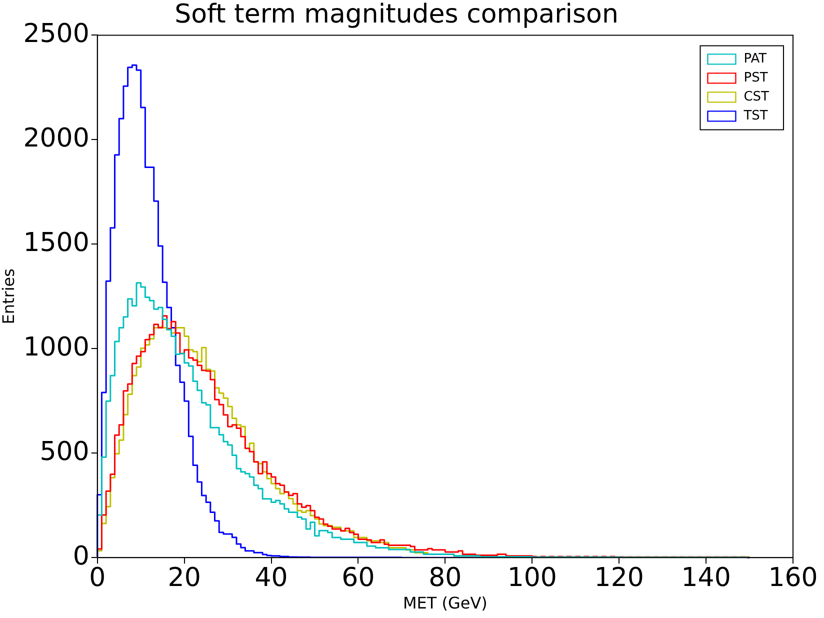 The height and width of the screenshot is (618, 824). Describe the element at coordinates (56, 138) in the screenshot. I see `y-tick-label: 2000` at that location.